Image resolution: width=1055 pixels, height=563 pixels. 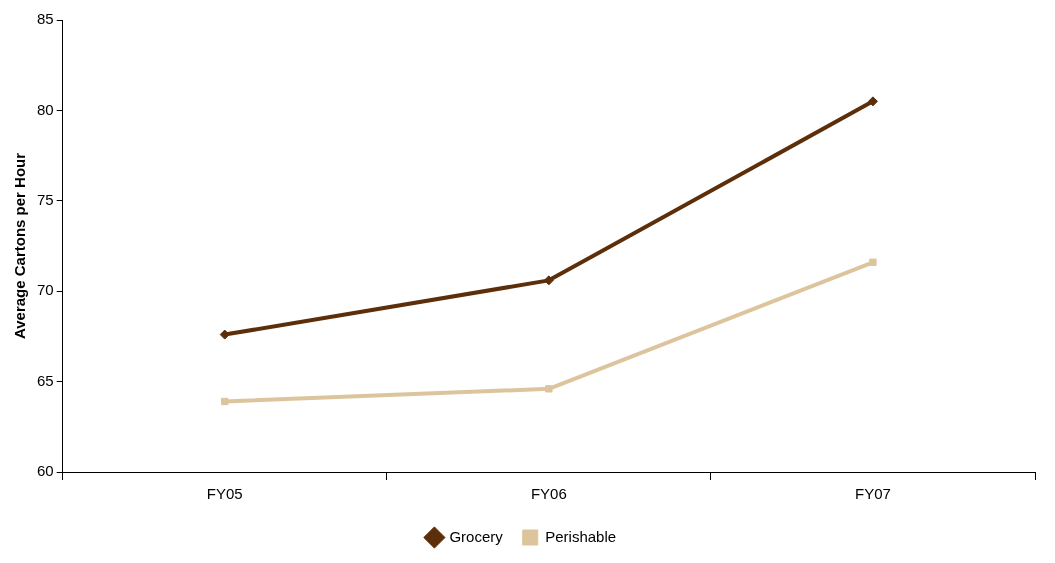 I want to click on y-axis-title: Average Cartons per Hour, so click(x=20, y=246).